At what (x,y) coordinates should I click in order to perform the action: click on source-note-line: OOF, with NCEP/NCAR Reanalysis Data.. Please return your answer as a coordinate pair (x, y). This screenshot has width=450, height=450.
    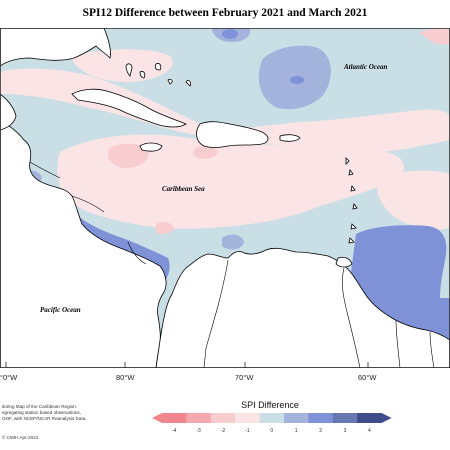
    Looking at the image, I should click on (44, 418).